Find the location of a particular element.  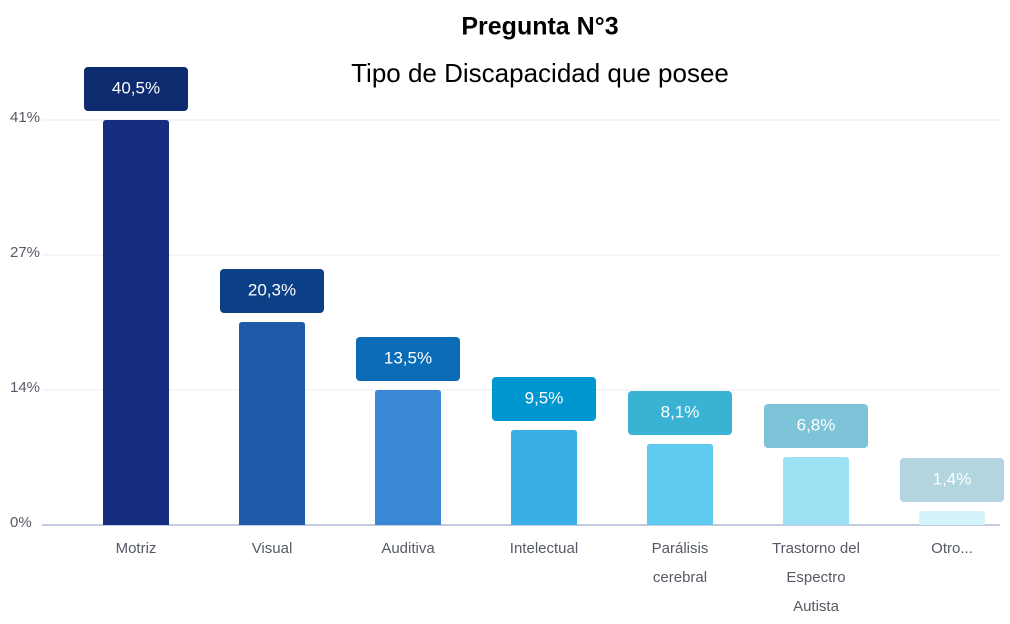

chart-subtitle: Tipo de Discapacidad que posee is located at coordinates (540, 73).